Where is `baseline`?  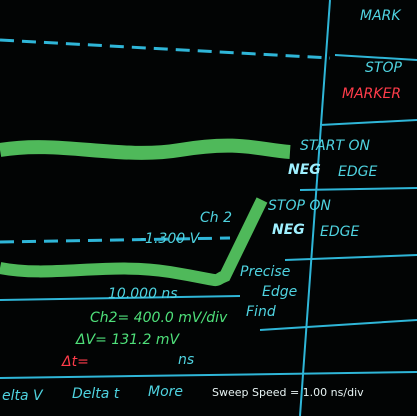
baseline is located at coordinates (120, 298).